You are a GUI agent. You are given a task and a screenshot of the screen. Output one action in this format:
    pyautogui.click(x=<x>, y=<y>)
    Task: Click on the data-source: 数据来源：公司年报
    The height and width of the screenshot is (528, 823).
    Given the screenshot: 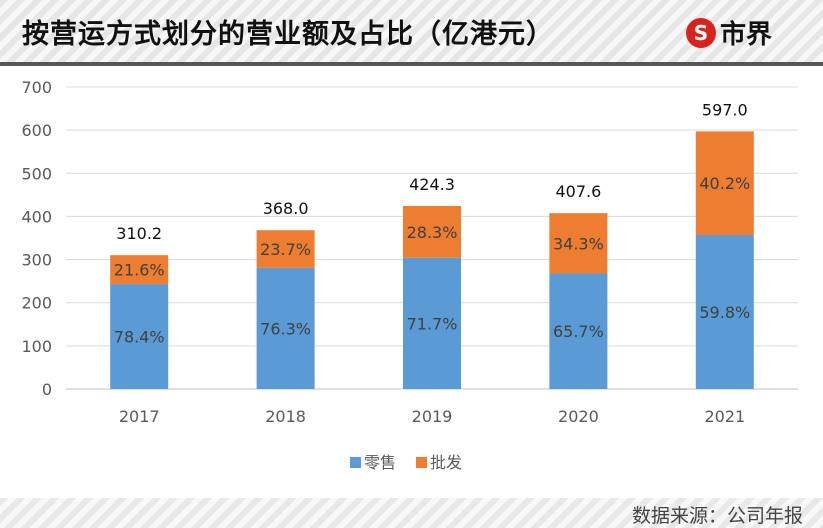 What is the action you would take?
    pyautogui.click(x=717, y=516)
    